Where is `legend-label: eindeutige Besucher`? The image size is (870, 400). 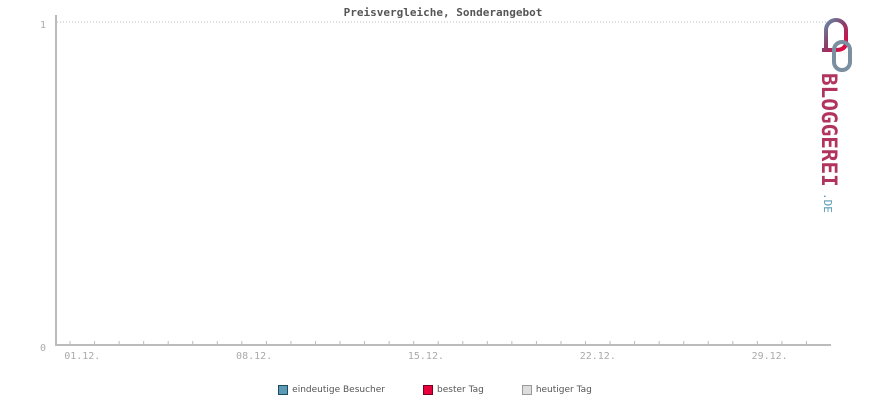
legend-label: eindeutige Besucher is located at coordinates (338, 390).